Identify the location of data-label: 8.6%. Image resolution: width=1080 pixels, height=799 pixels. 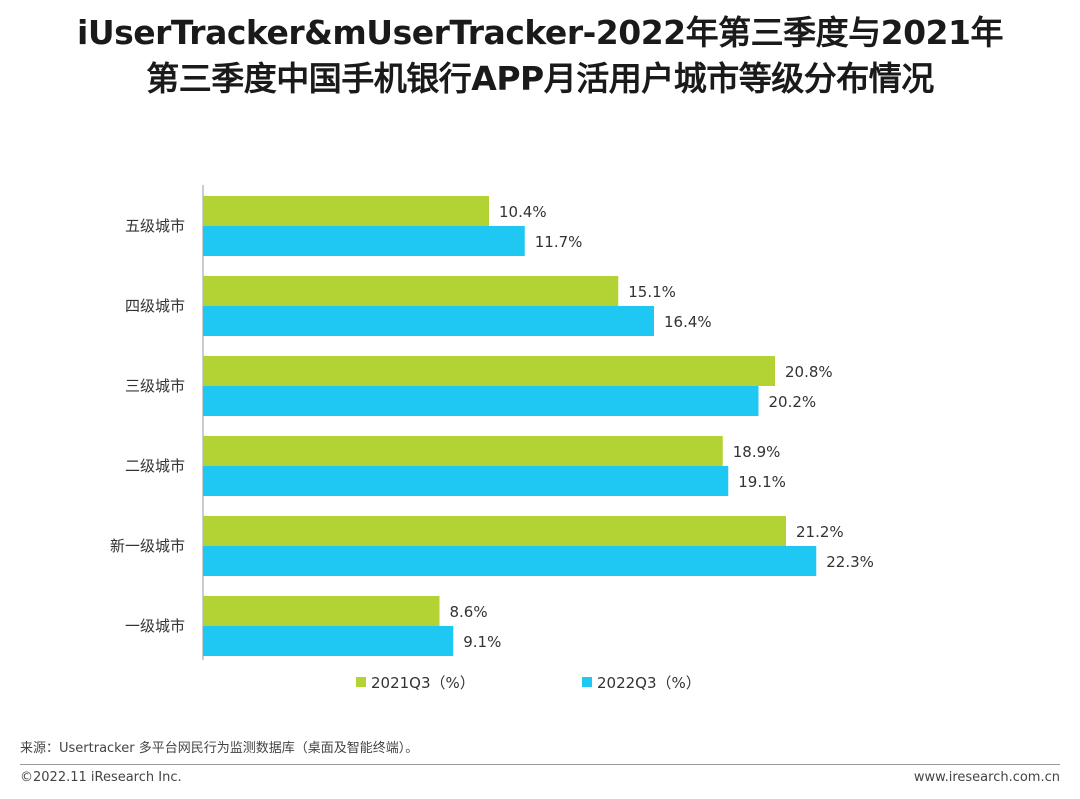
(469, 612).